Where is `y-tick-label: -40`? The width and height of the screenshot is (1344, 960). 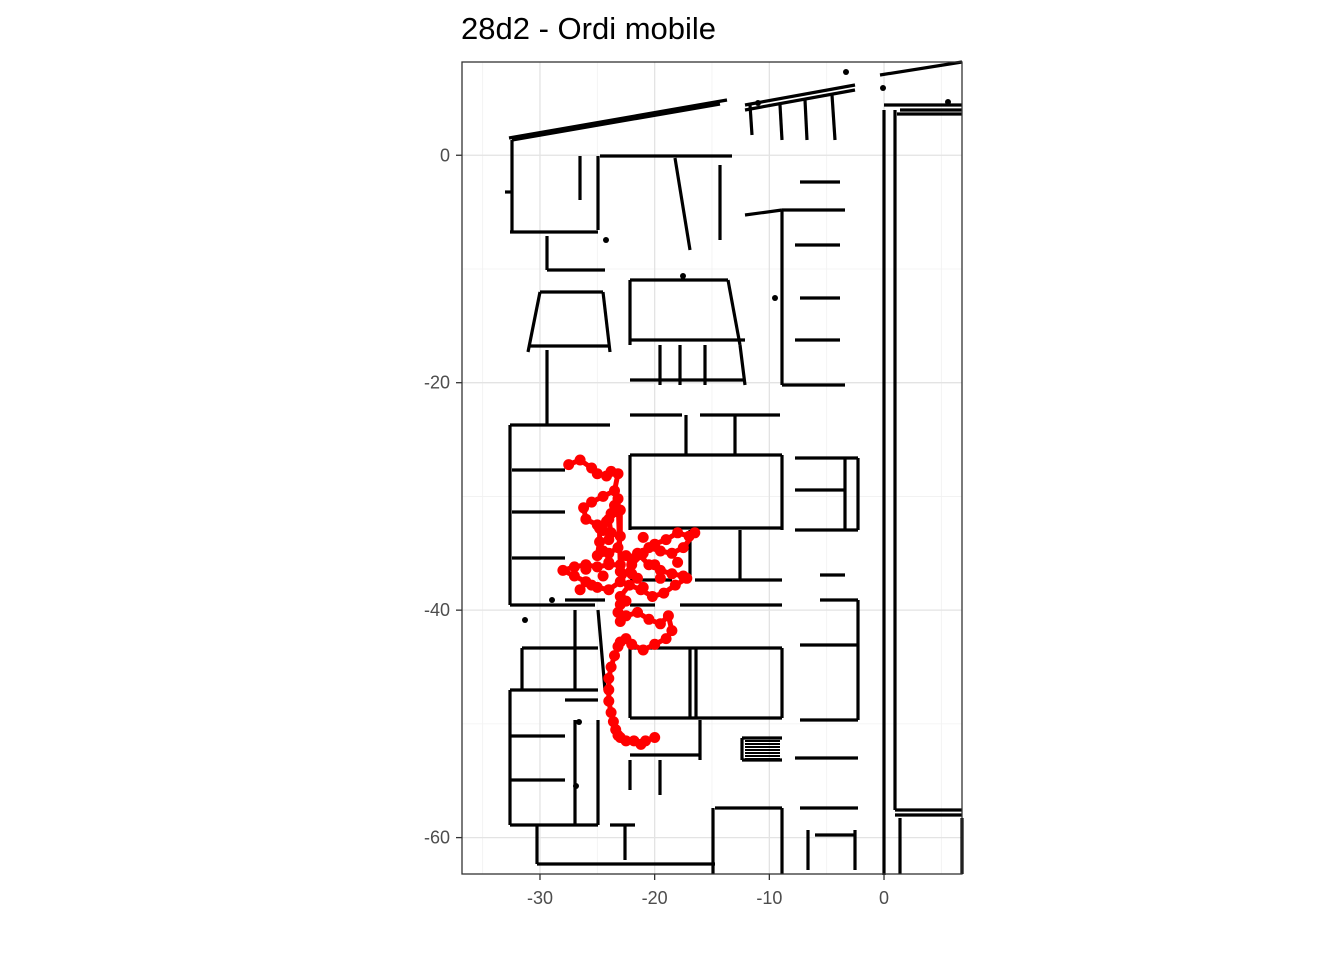 y-tick-label: -40 is located at coordinates (437, 610).